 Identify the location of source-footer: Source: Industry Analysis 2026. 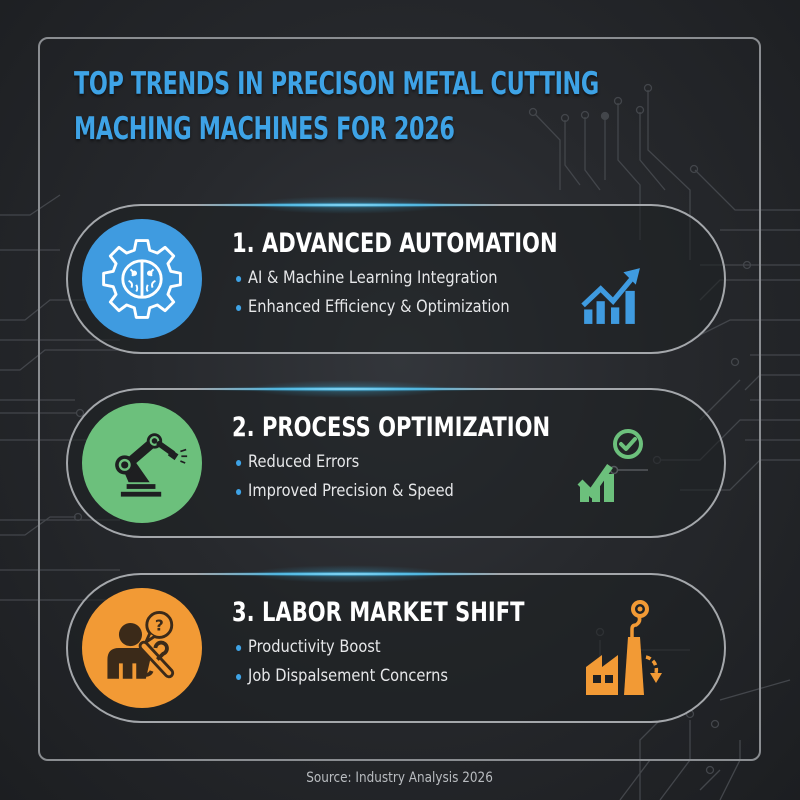
(400, 778).